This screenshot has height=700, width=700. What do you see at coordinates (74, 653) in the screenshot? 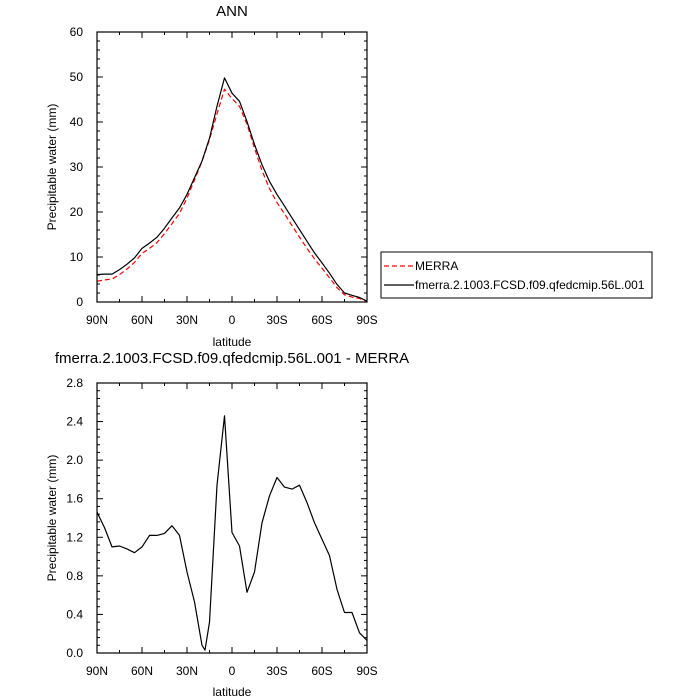
I see `bottom-ytick-label: 0.0` at bounding box center [74, 653].